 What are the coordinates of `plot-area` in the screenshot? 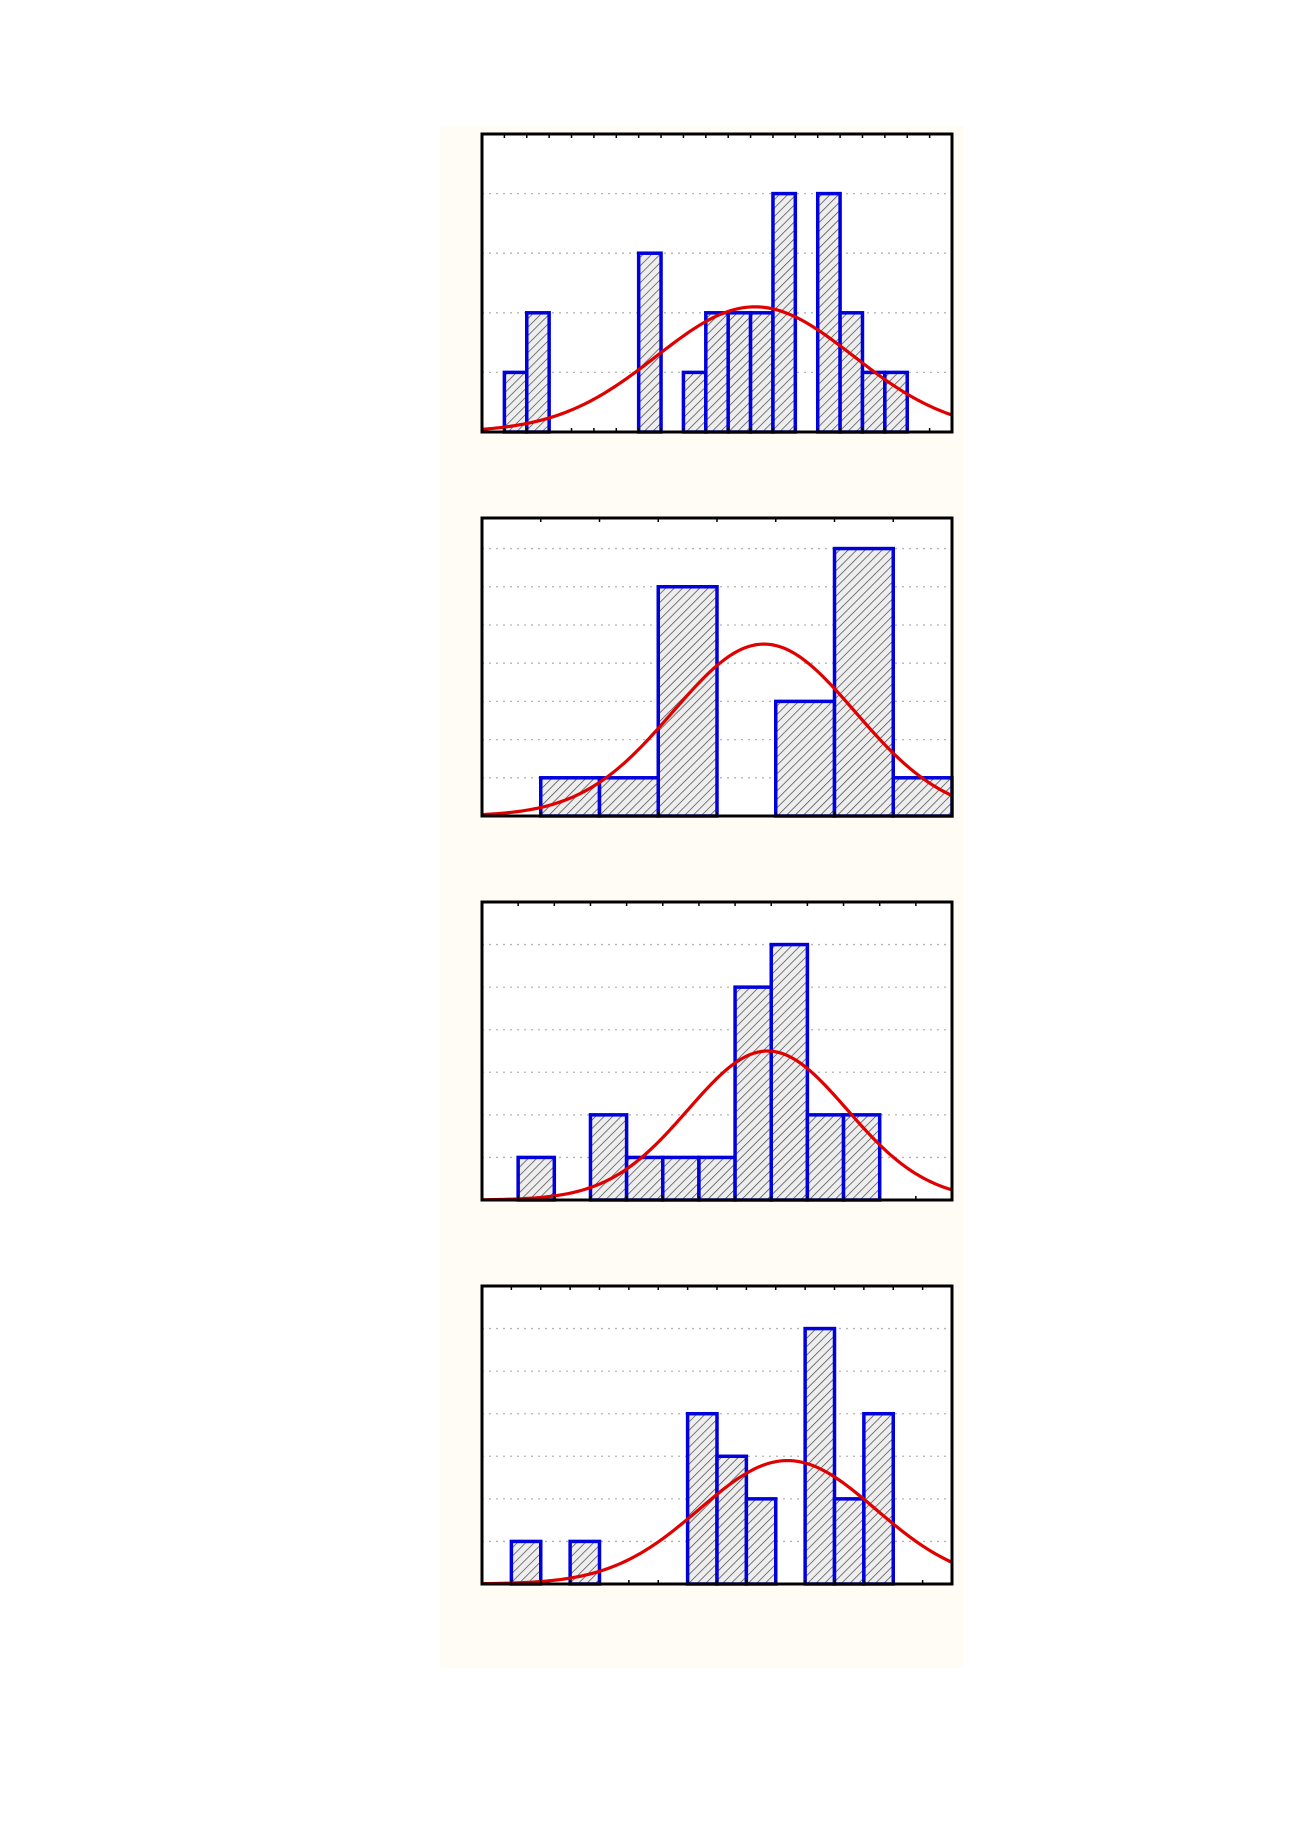 It's located at (717, 1051).